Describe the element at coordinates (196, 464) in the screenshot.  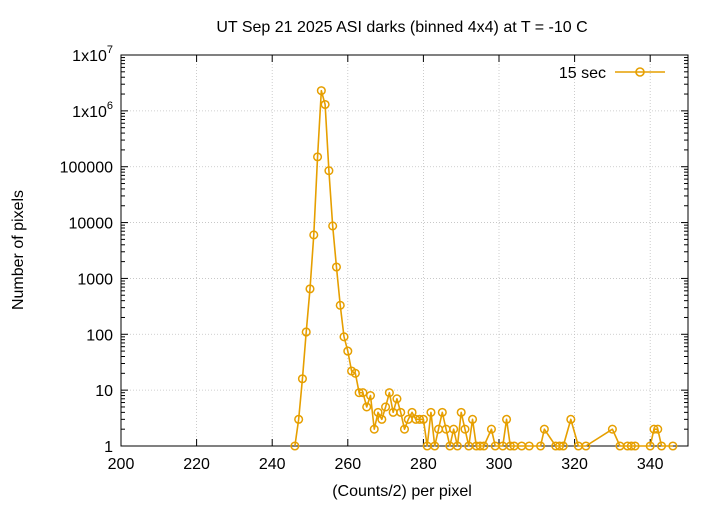
I see `x-tick-label: 220` at that location.